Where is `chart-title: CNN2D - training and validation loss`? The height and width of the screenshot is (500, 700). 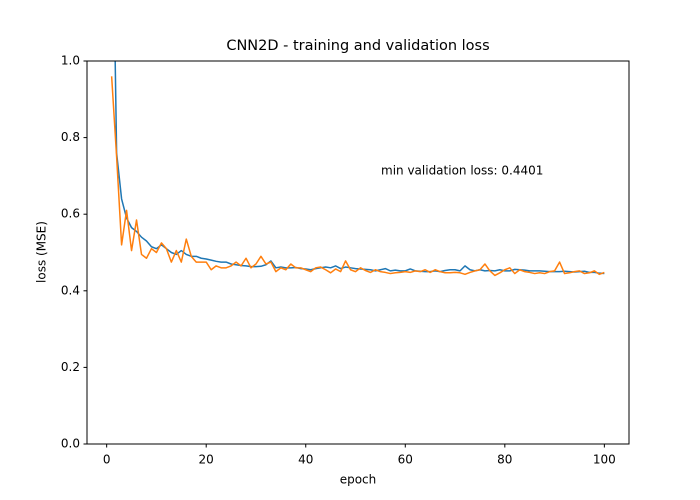 chart-title: CNN2D - training and validation loss is located at coordinates (357, 46).